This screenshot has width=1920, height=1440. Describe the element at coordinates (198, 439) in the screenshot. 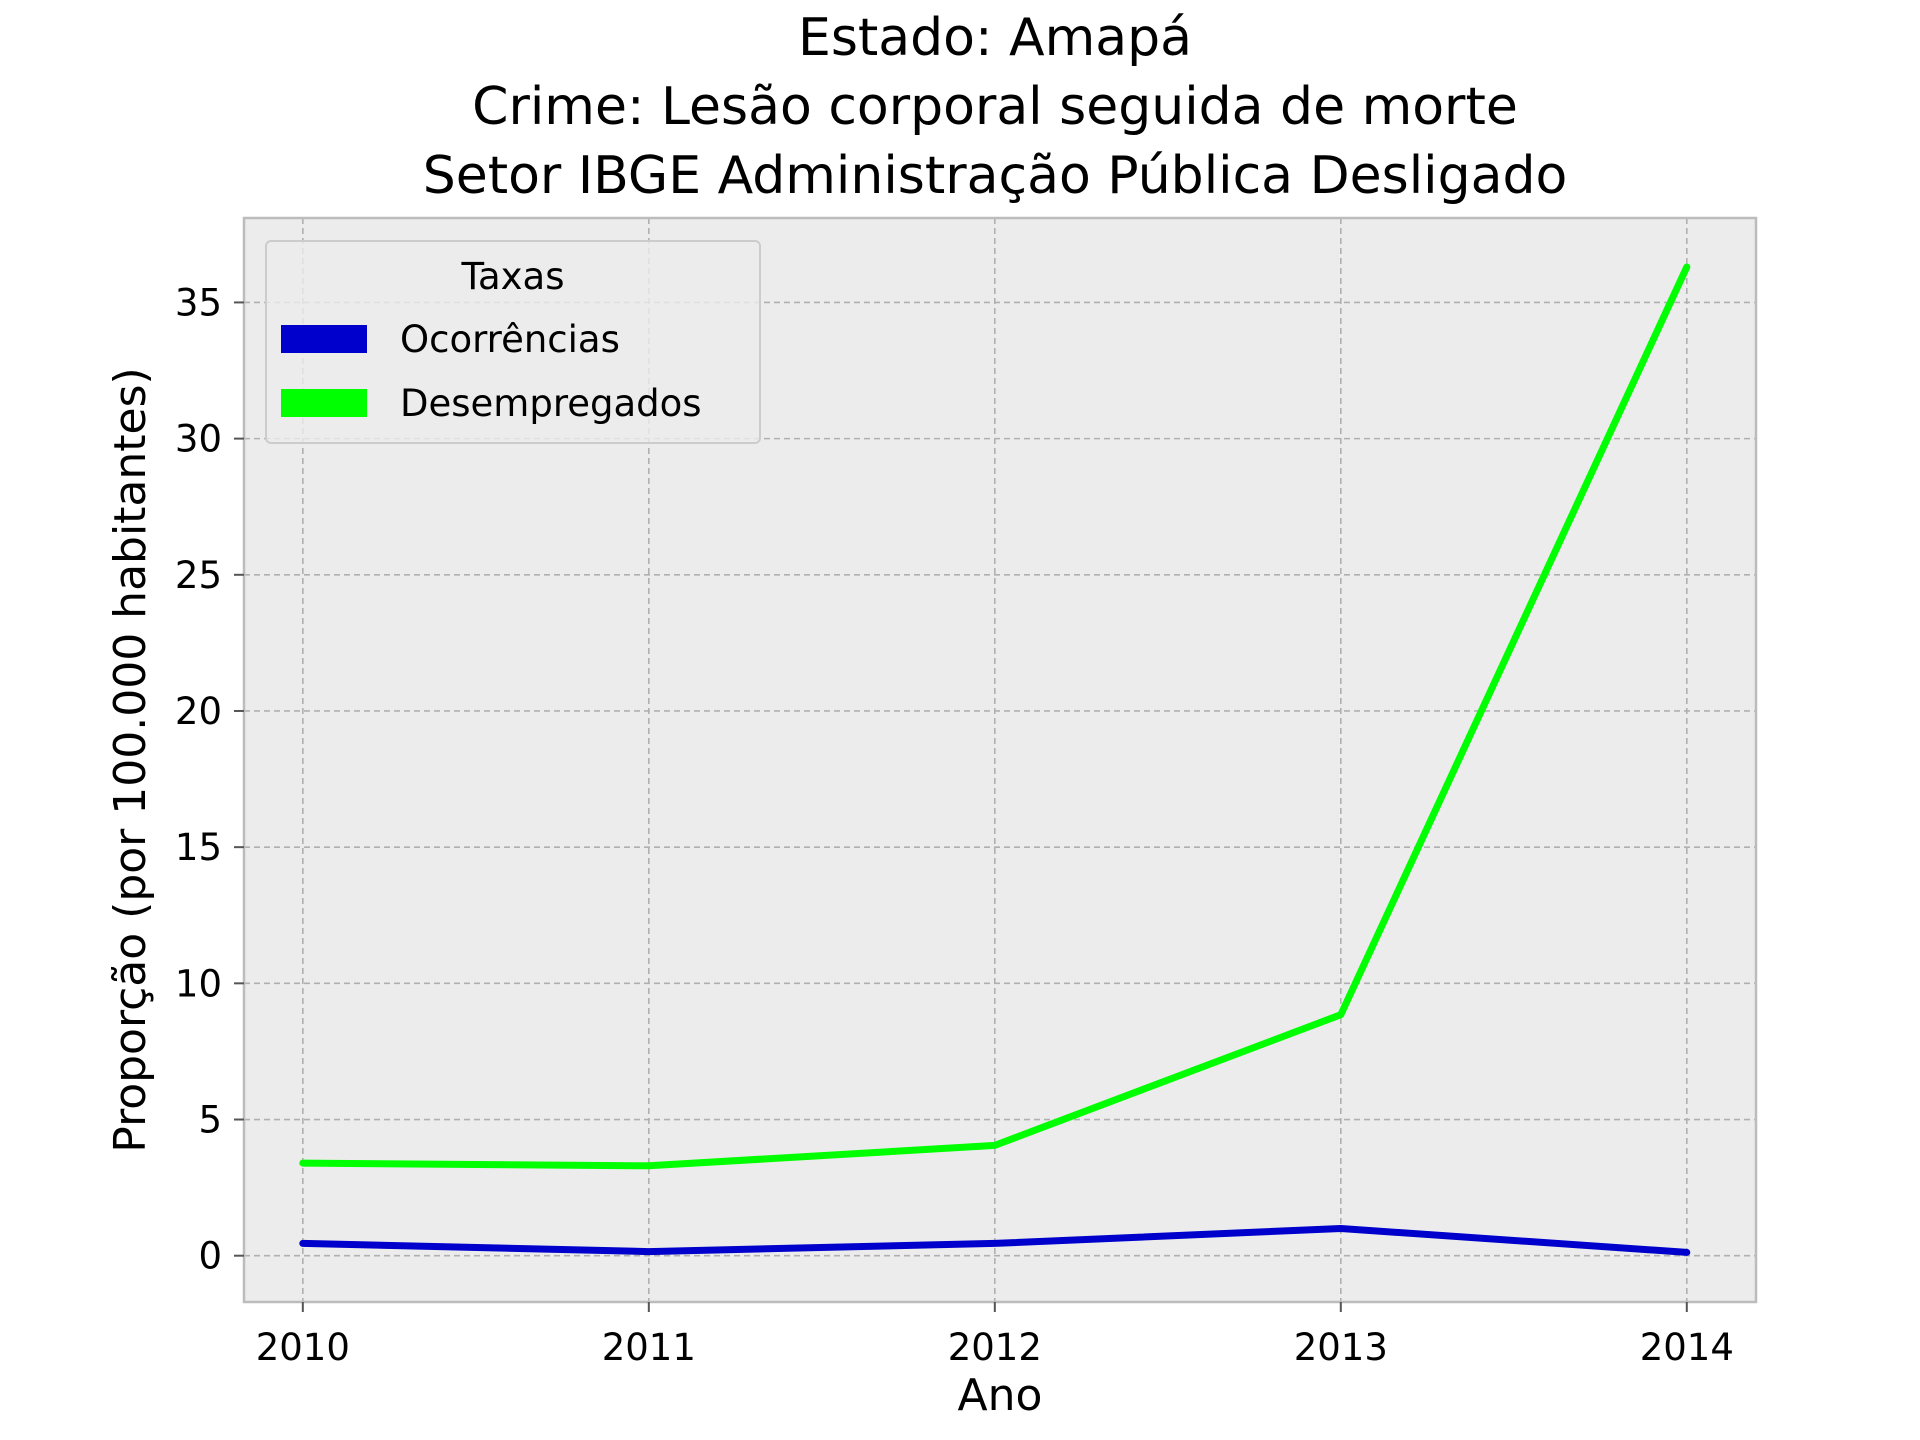

I see `y-tick-label: 30` at that location.